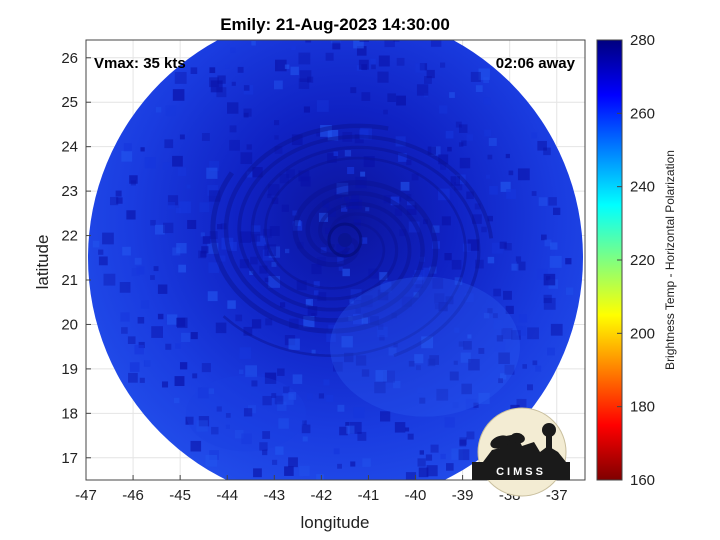 This screenshot has height=540, width=720. What do you see at coordinates (344, 240) in the screenshot?
I see `storm-eye` at bounding box center [344, 240].